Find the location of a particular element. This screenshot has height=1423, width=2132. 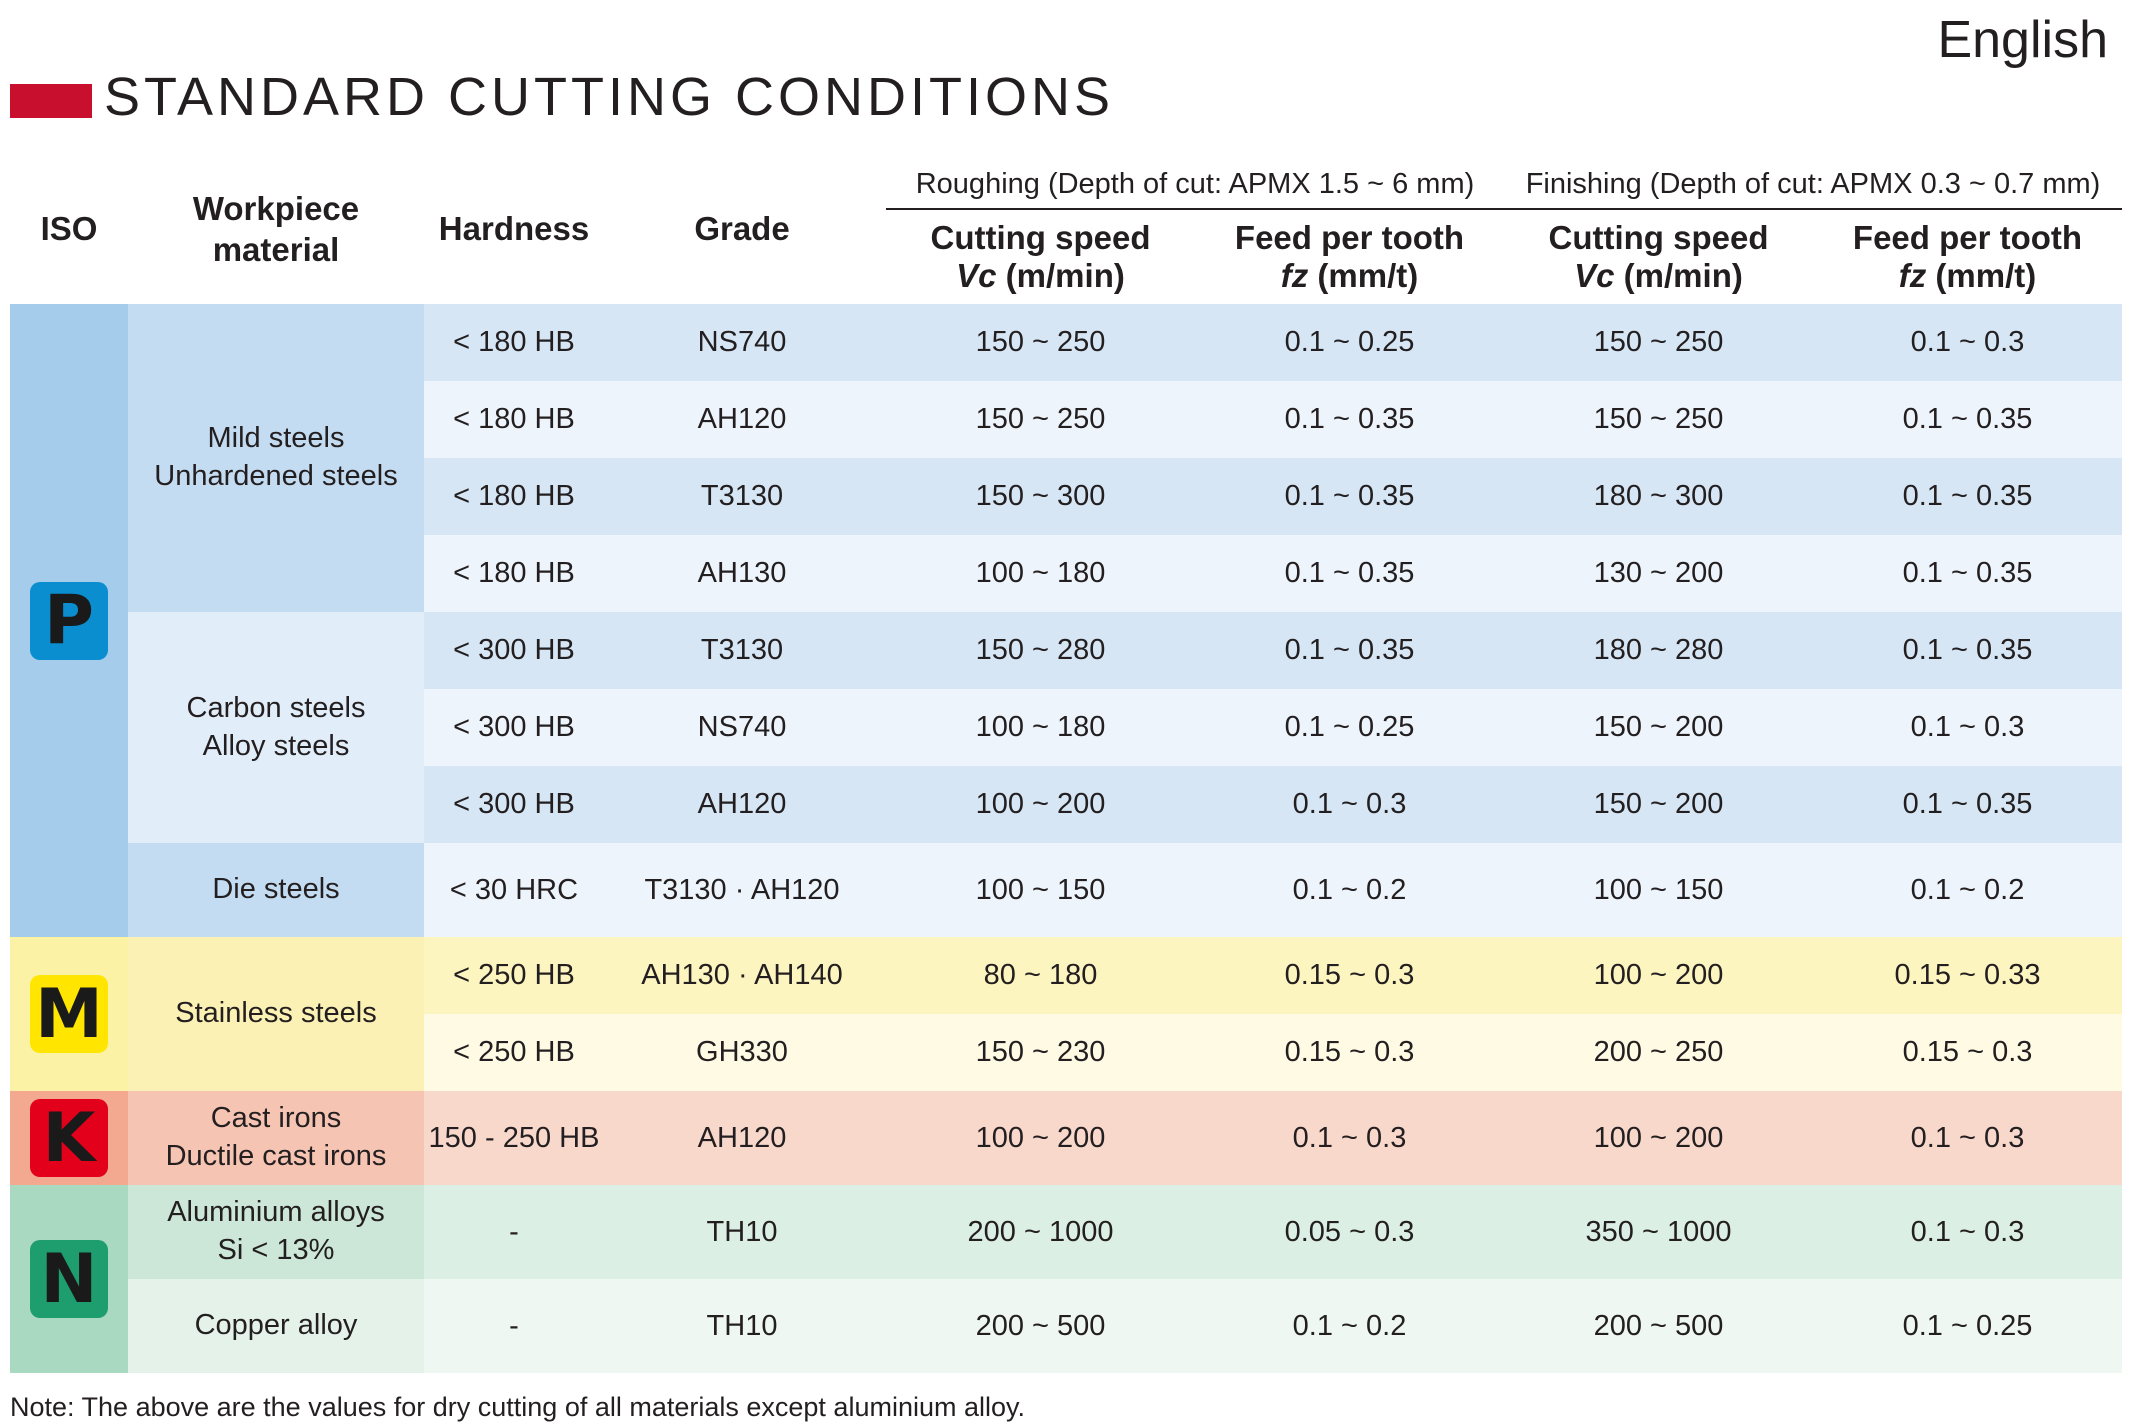

roughing-feed-cell: 0.15 ~ 0.3 is located at coordinates (1349, 1052).